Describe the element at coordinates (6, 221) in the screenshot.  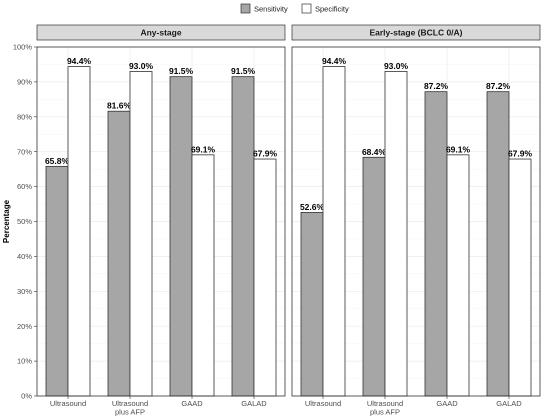
I see `y-axis-title: Percentage` at that location.